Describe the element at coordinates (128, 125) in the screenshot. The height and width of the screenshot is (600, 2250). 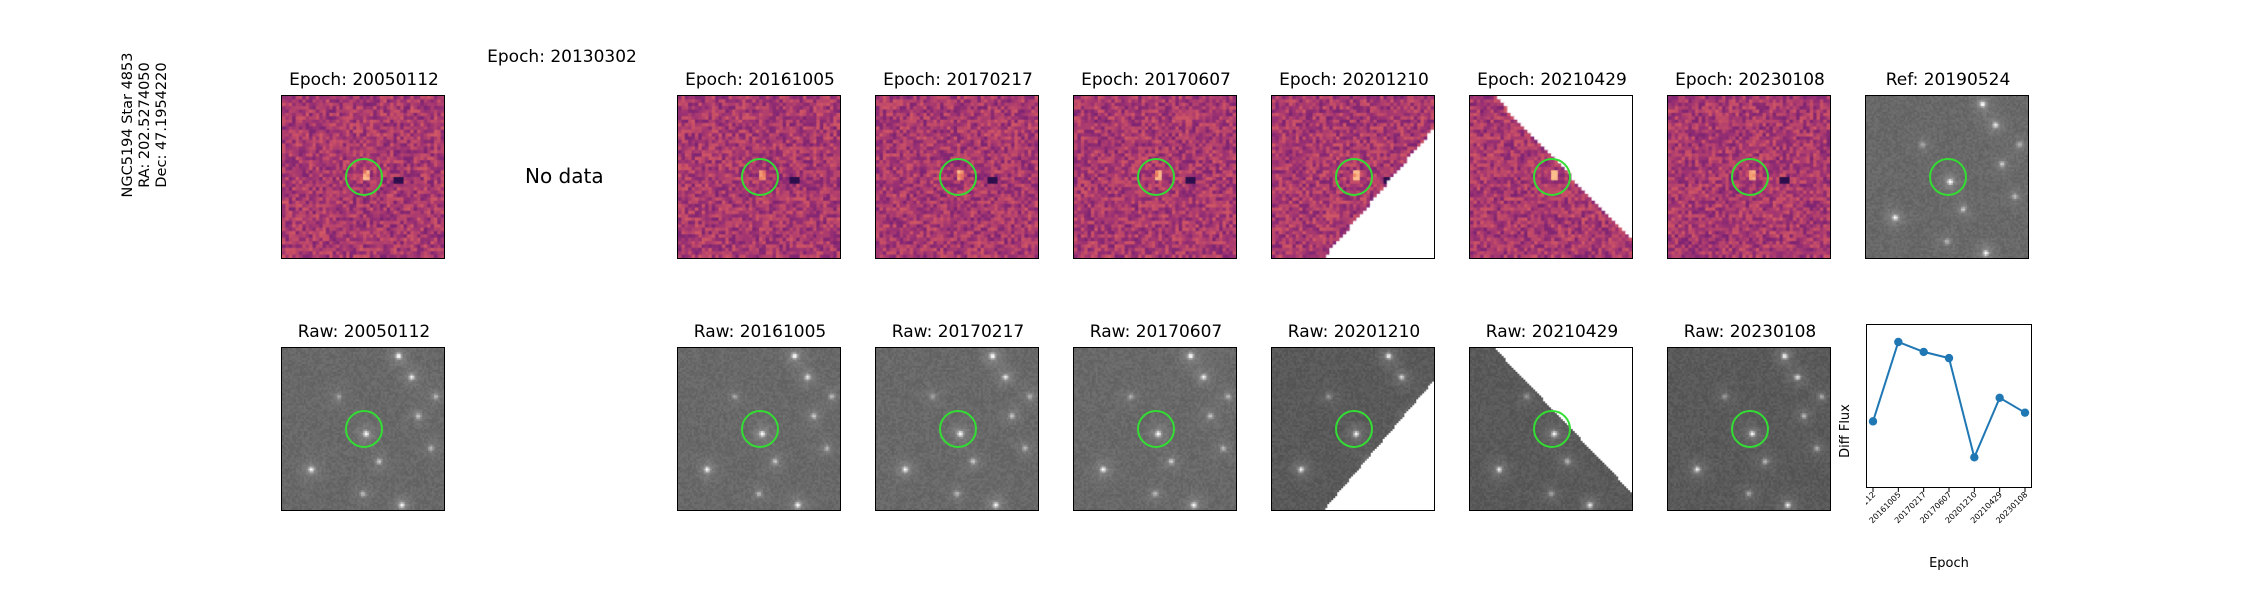
I see `target-name: NGC5194 Star 4853` at that location.